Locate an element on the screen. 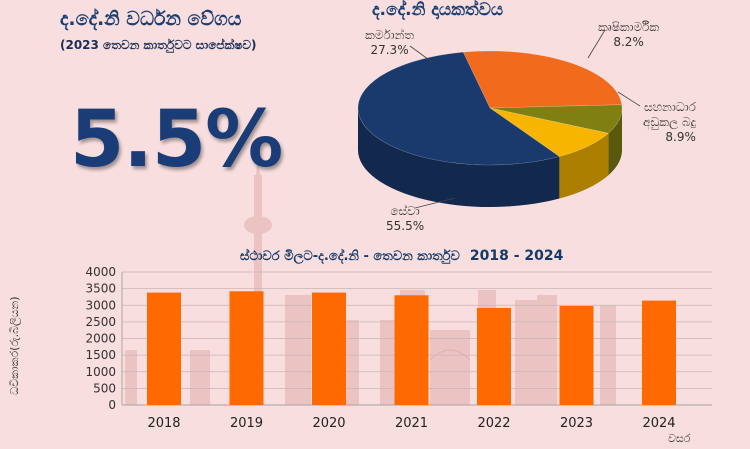  x-tick-label-2023: 2023 is located at coordinates (576, 423).